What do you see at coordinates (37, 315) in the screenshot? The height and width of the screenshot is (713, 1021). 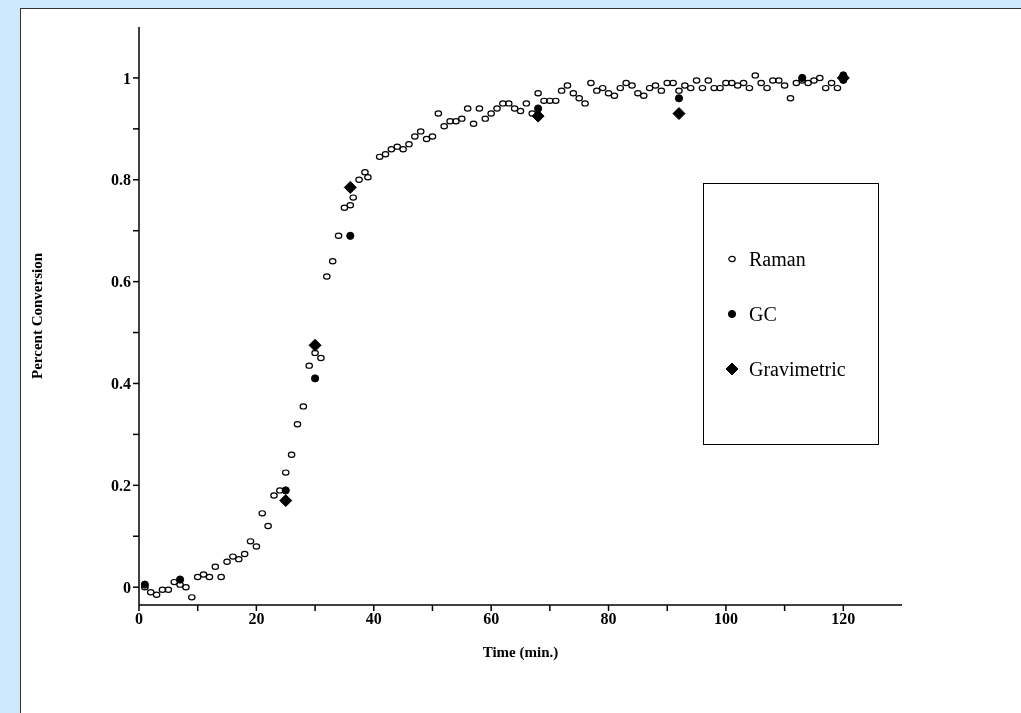 I see `y-axis-title: Percent Conversion` at bounding box center [37, 315].